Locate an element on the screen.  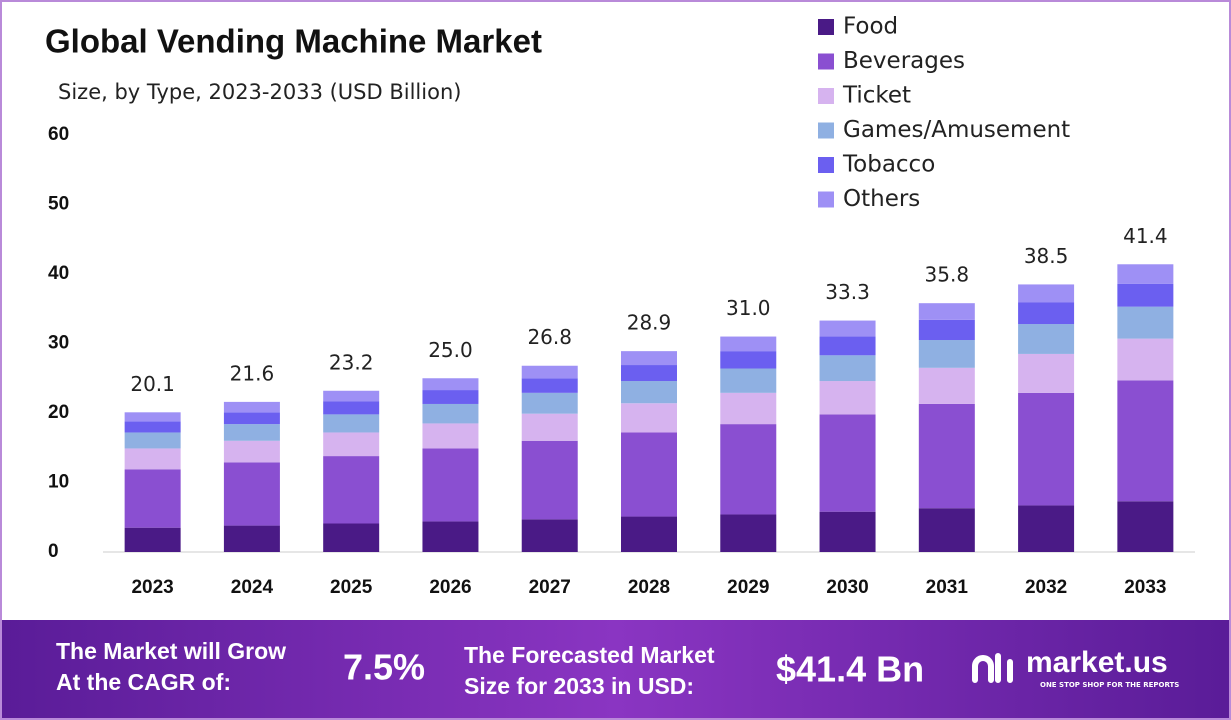
legend-label: Games/Amusement is located at coordinates (956, 130).